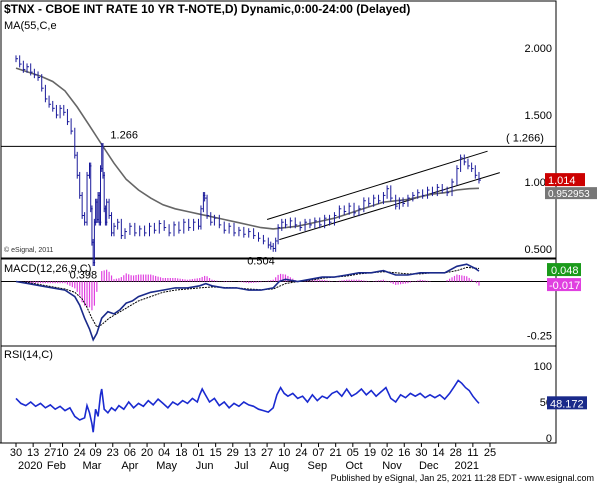  What do you see at coordinates (318, 453) in the screenshot?
I see `x-tick-label: 07` at bounding box center [318, 453].